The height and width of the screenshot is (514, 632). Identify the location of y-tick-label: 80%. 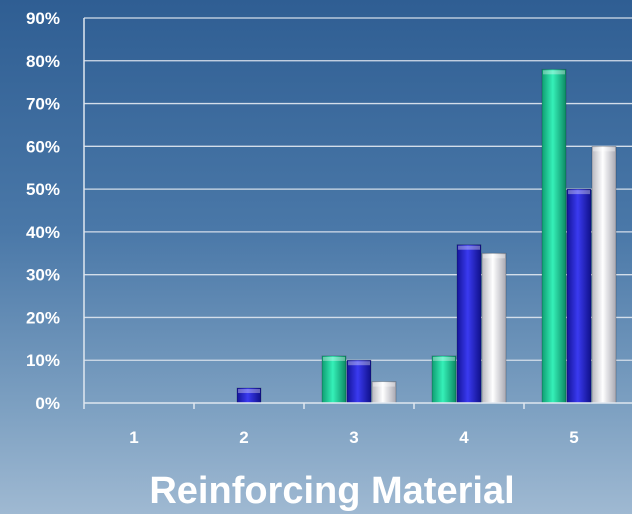
(43, 61).